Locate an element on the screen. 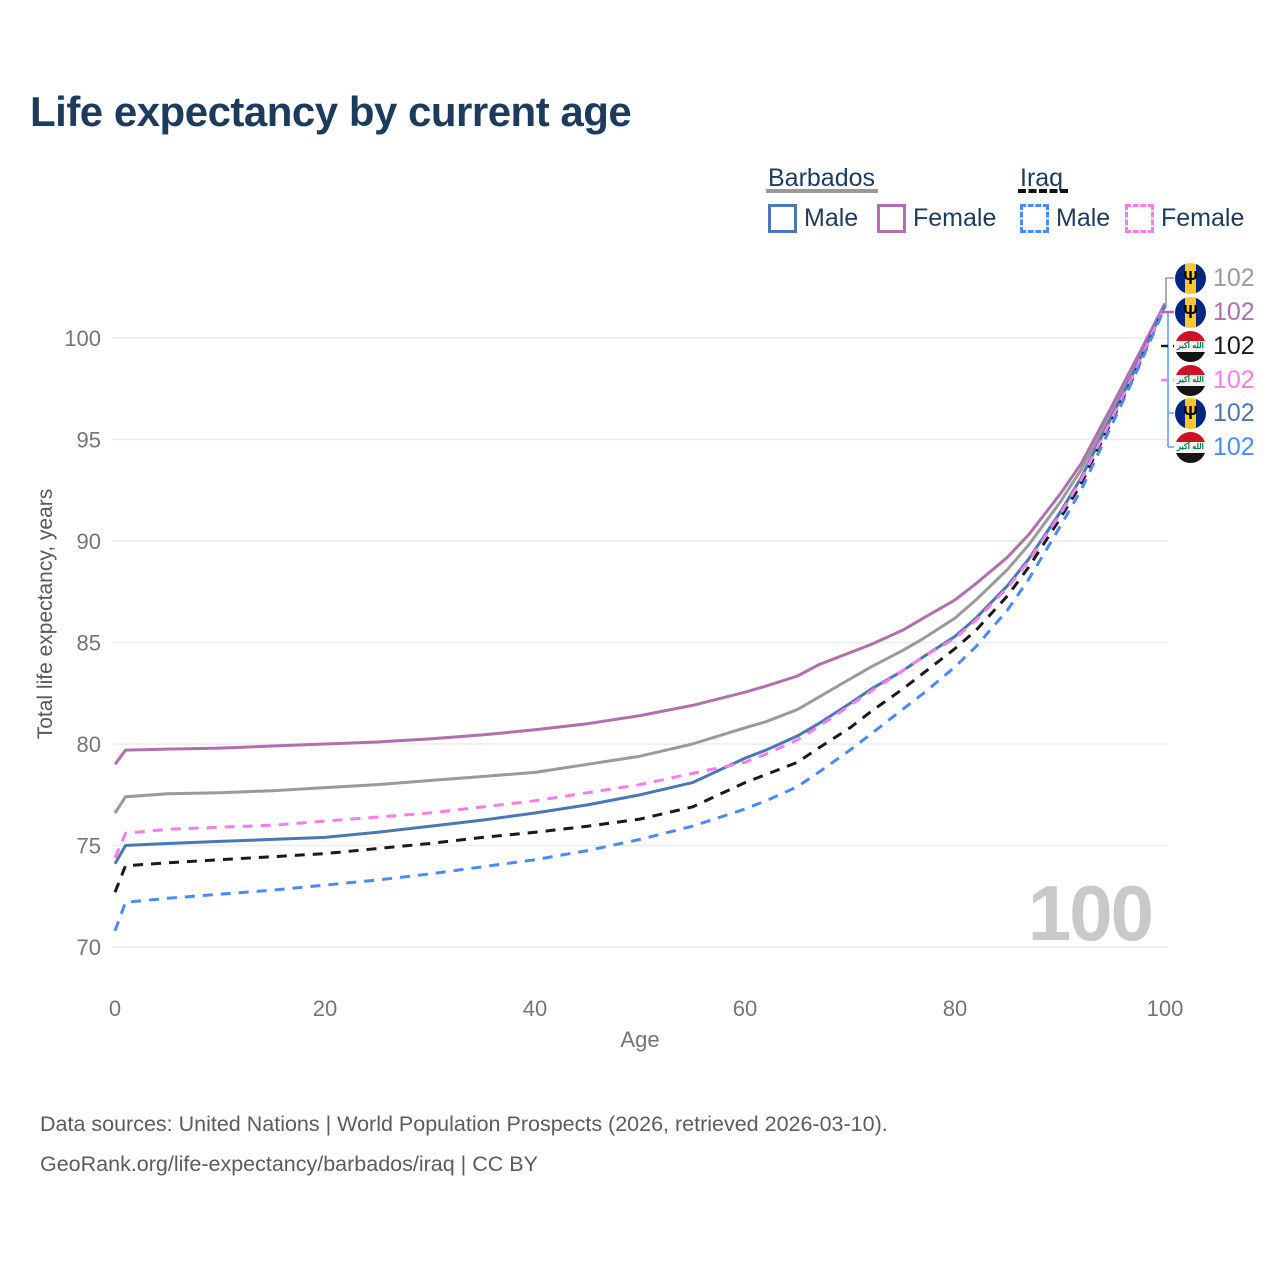 The width and height of the screenshot is (1280, 1280). end-label-iraq-male: الله أكبر 102 is located at coordinates (1215, 447).